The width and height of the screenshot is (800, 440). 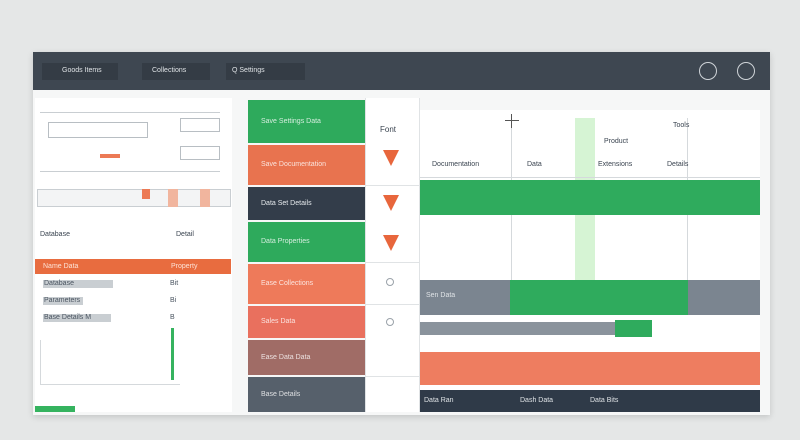 I want to click on cell: Parameters, so click(x=62, y=300).